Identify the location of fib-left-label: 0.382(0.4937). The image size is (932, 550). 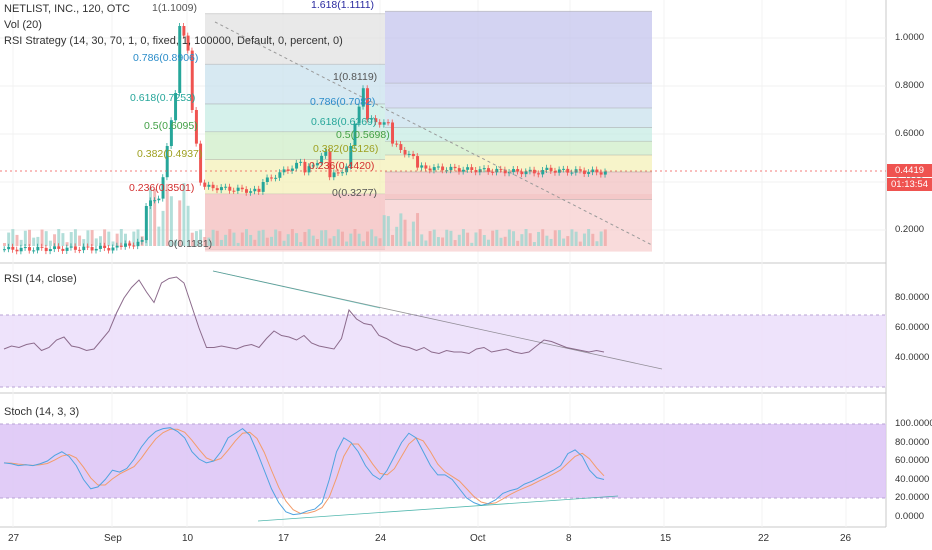
(170, 153).